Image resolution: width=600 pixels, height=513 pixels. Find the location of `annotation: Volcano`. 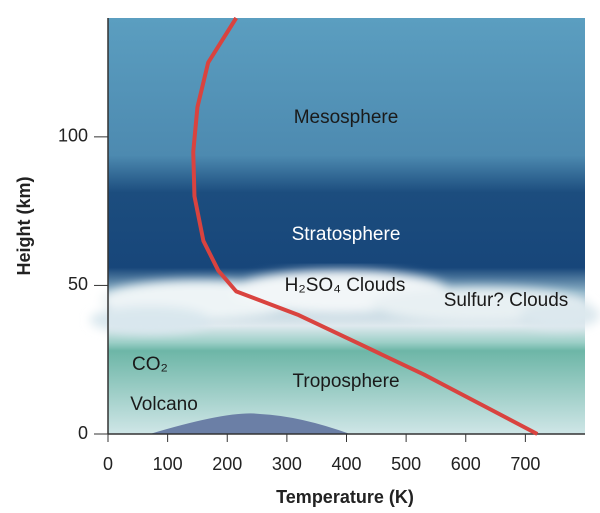

annotation: Volcano is located at coordinates (164, 404).